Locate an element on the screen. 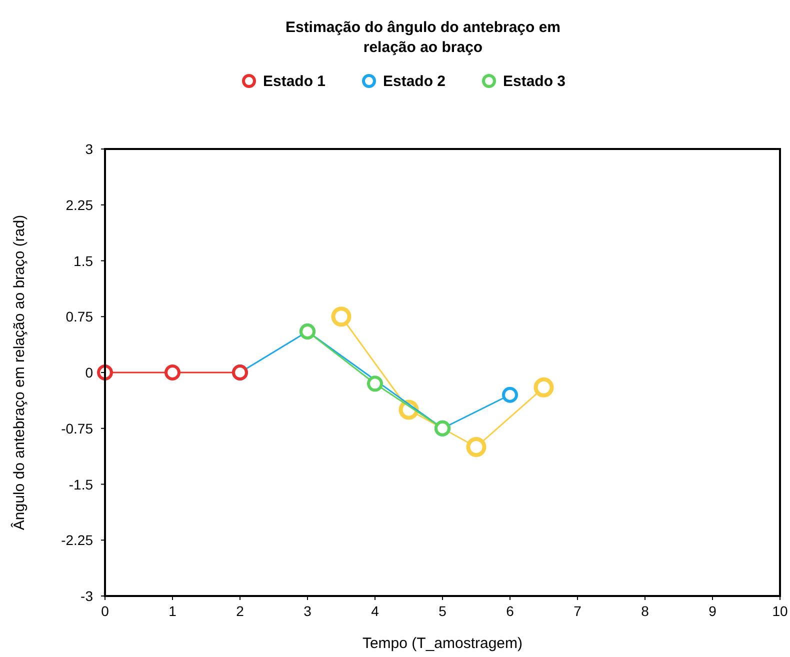 This screenshot has width=790, height=657. x-tick-label: 7 is located at coordinates (578, 611).